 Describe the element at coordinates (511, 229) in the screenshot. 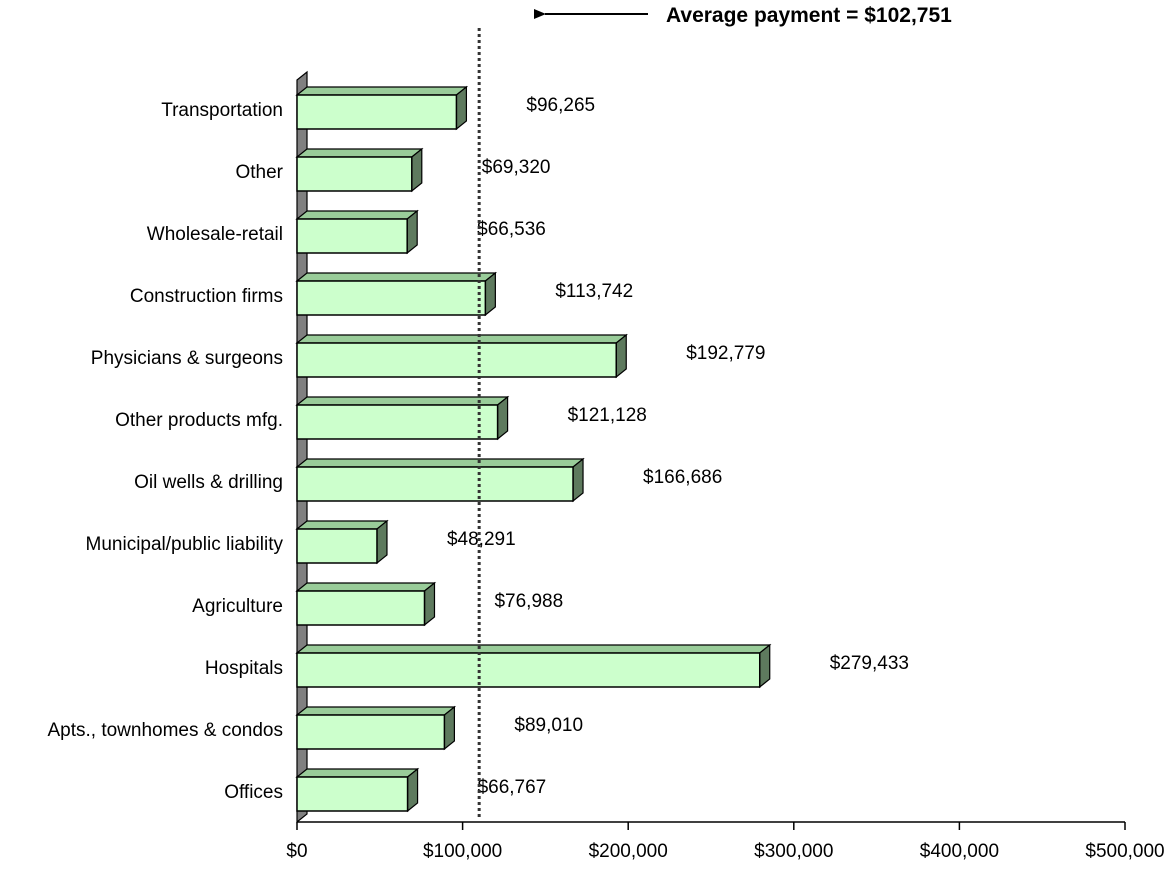

I see `data-label: $66,536` at that location.